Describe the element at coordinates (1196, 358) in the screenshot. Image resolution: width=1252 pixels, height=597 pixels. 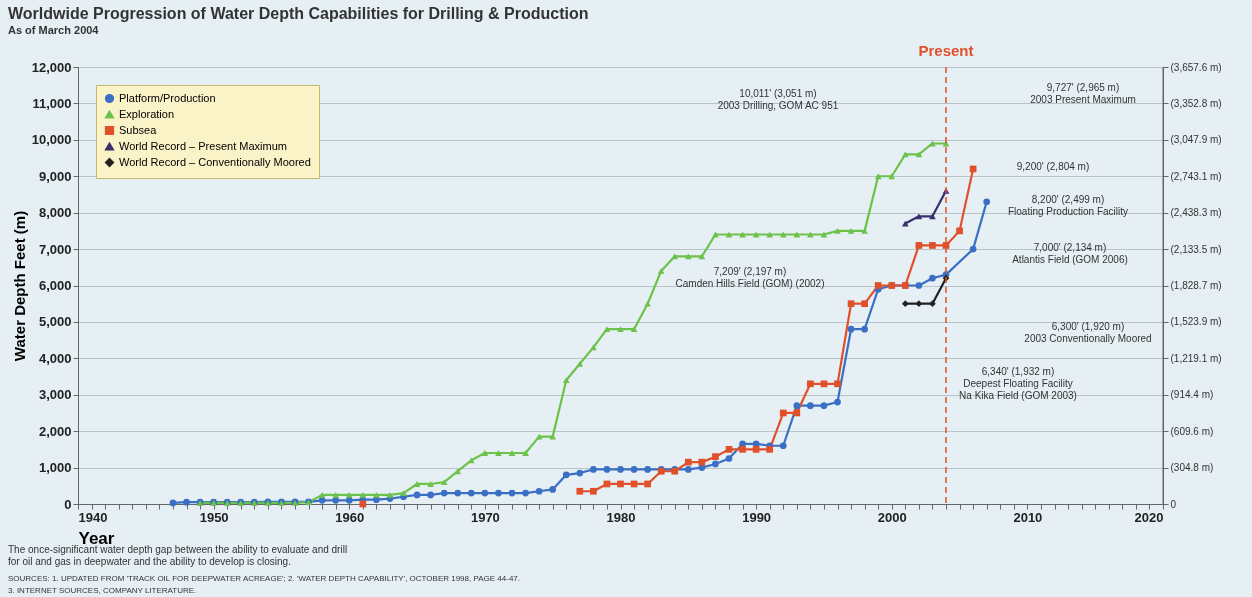
I see `y2-tick-label: (1,219.1 m)` at that location.